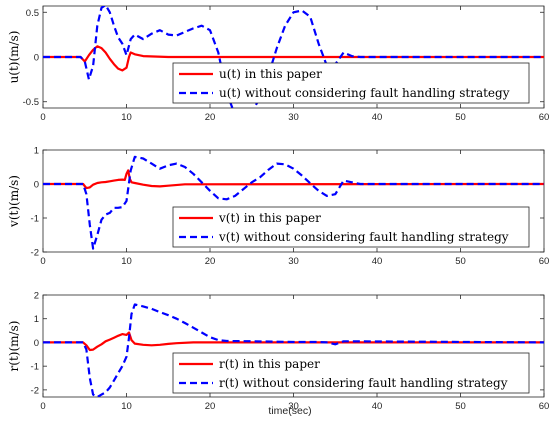  I want to click on y-axis-label: r(t)(m/s), so click(14, 346).